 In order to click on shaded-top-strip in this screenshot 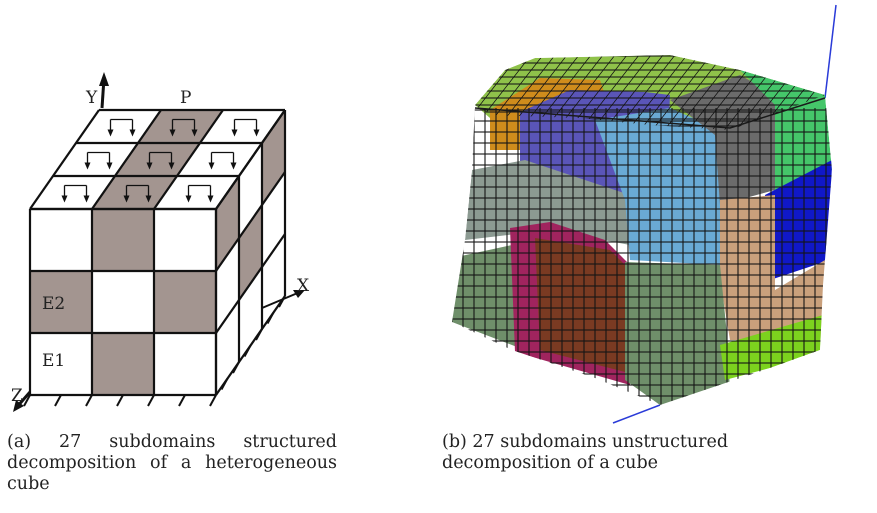, I will do `click(157, 159)`.